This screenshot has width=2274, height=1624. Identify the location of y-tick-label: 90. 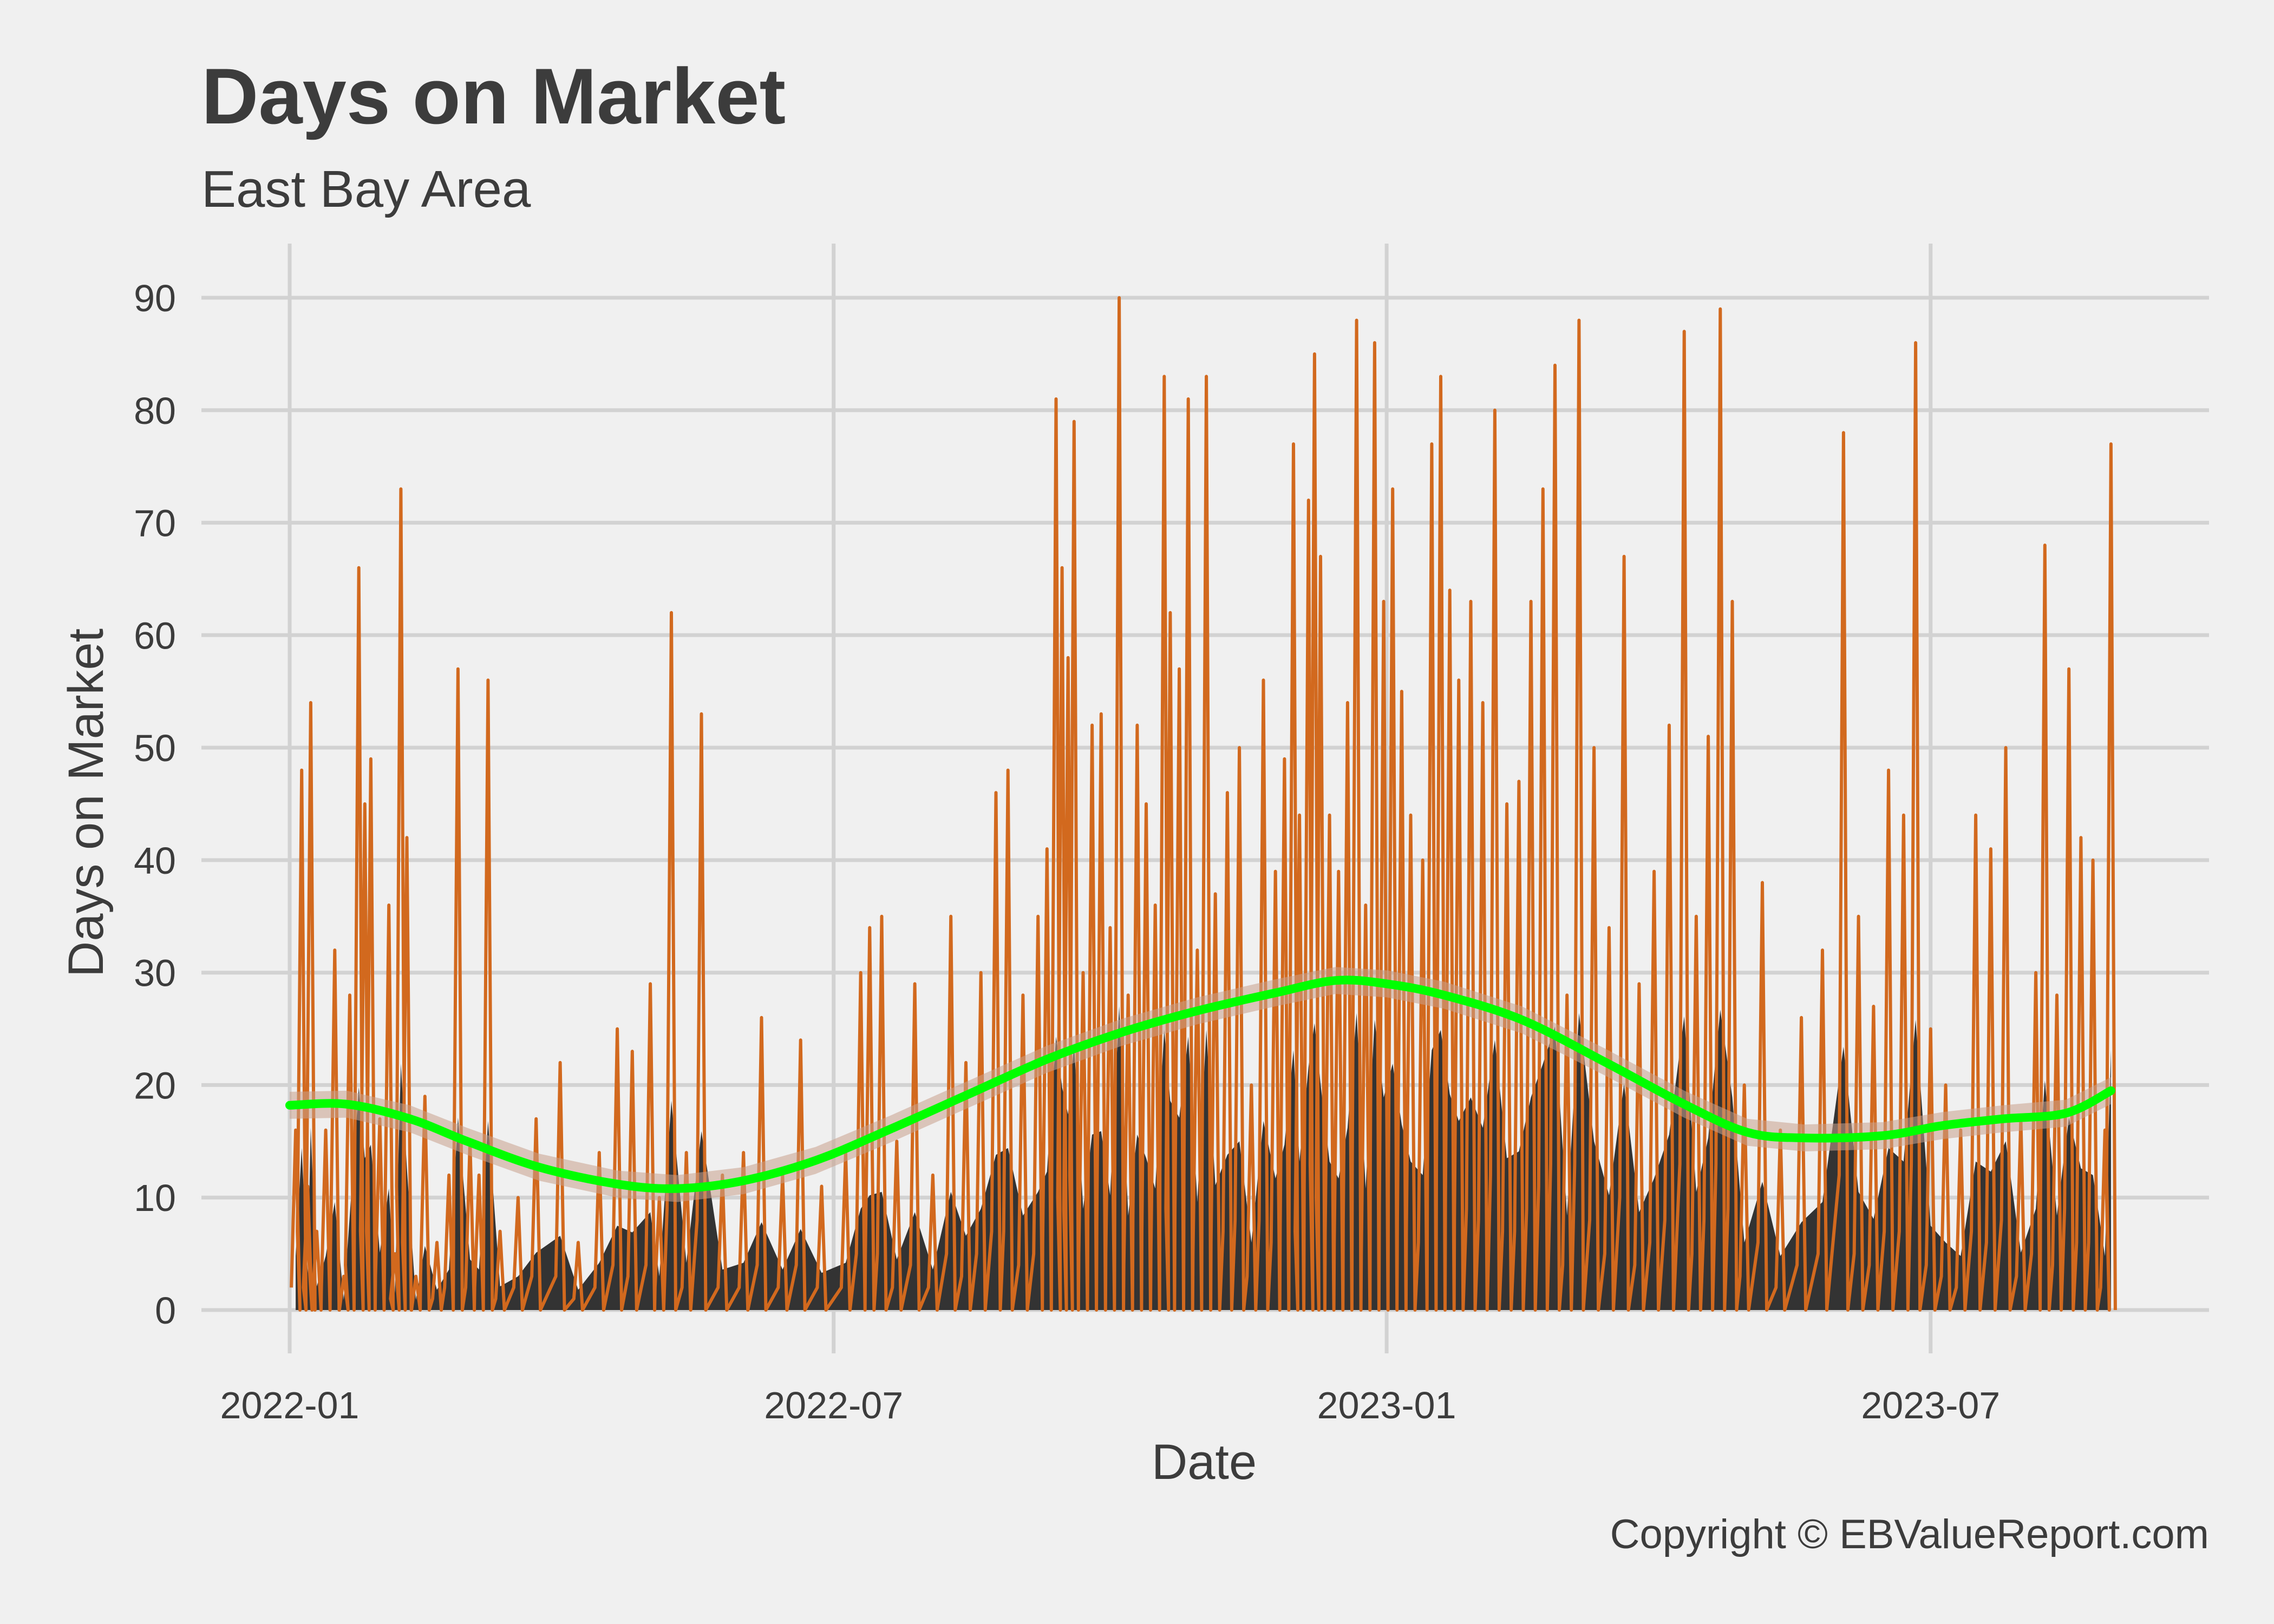
(155, 298).